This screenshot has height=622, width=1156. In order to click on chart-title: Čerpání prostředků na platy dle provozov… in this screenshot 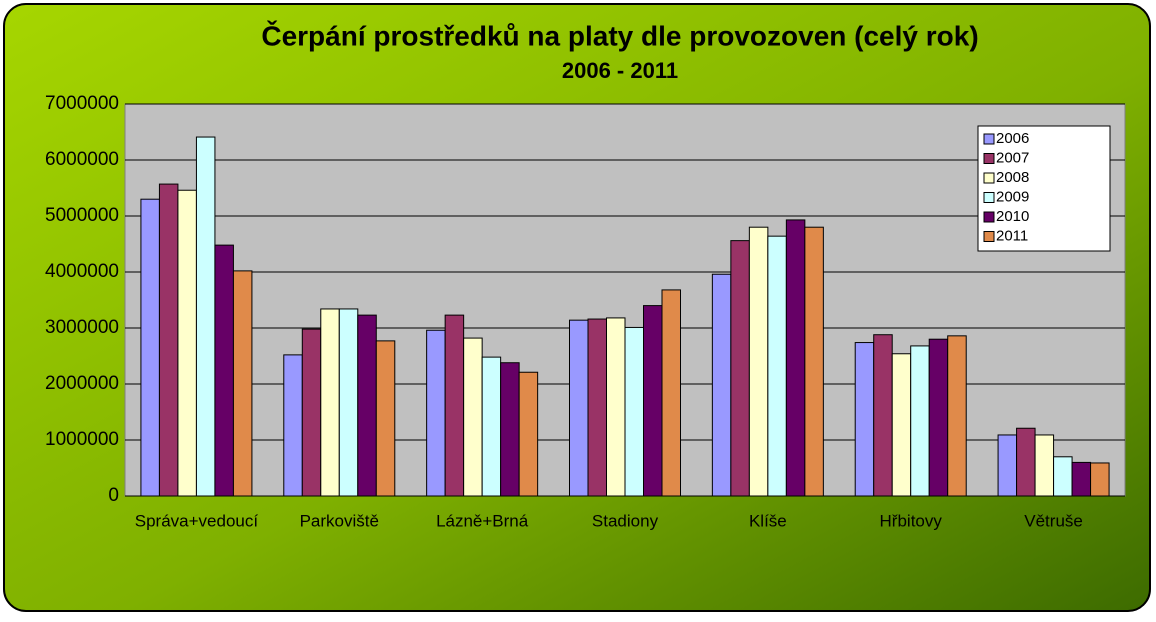, I will do `click(619, 35)`.